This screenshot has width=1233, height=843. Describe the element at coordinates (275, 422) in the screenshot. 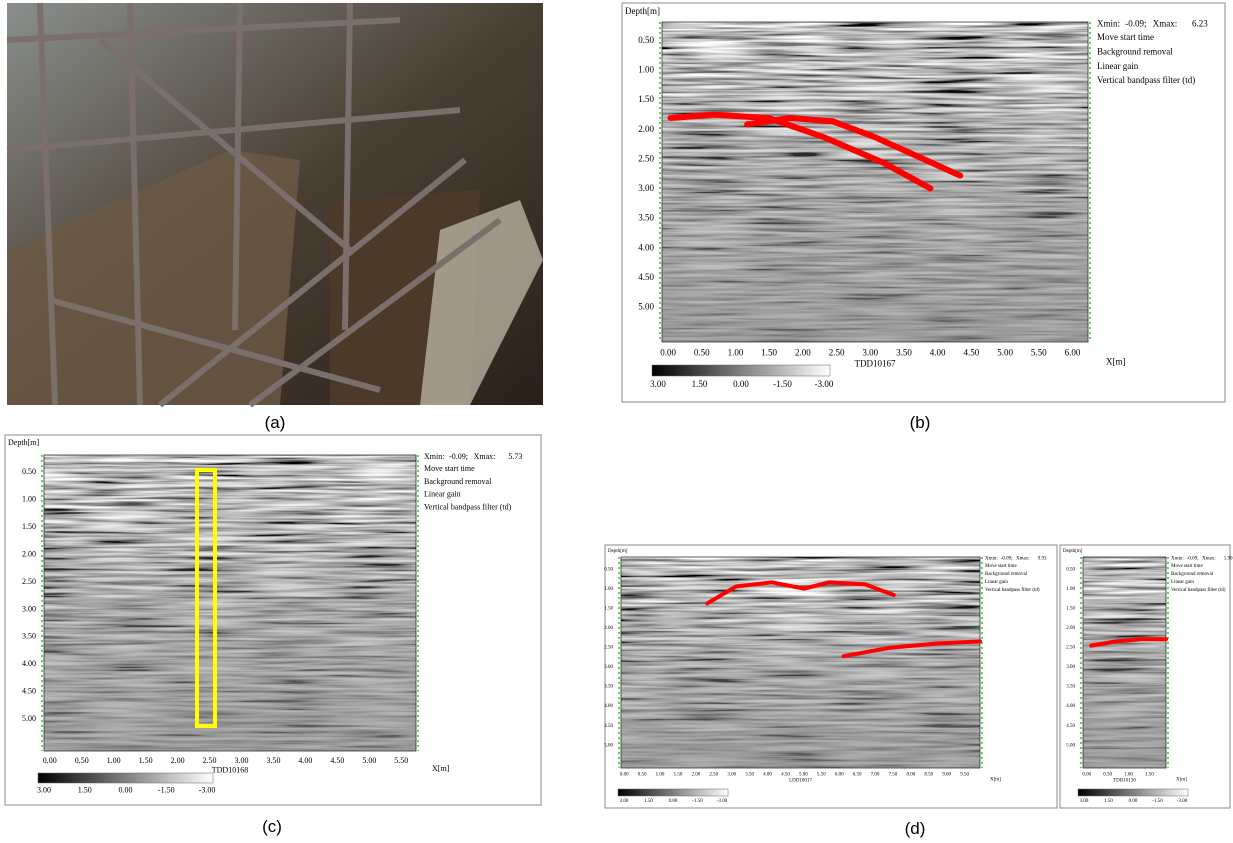

I see `panel-label: (a)` at that location.